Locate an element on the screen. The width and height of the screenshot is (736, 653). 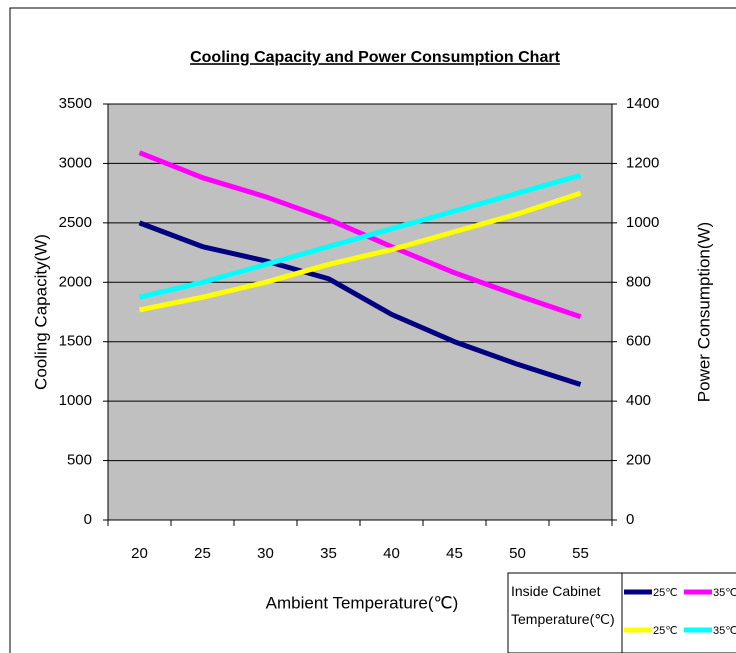
x-tick-label: 20 is located at coordinates (139, 553).